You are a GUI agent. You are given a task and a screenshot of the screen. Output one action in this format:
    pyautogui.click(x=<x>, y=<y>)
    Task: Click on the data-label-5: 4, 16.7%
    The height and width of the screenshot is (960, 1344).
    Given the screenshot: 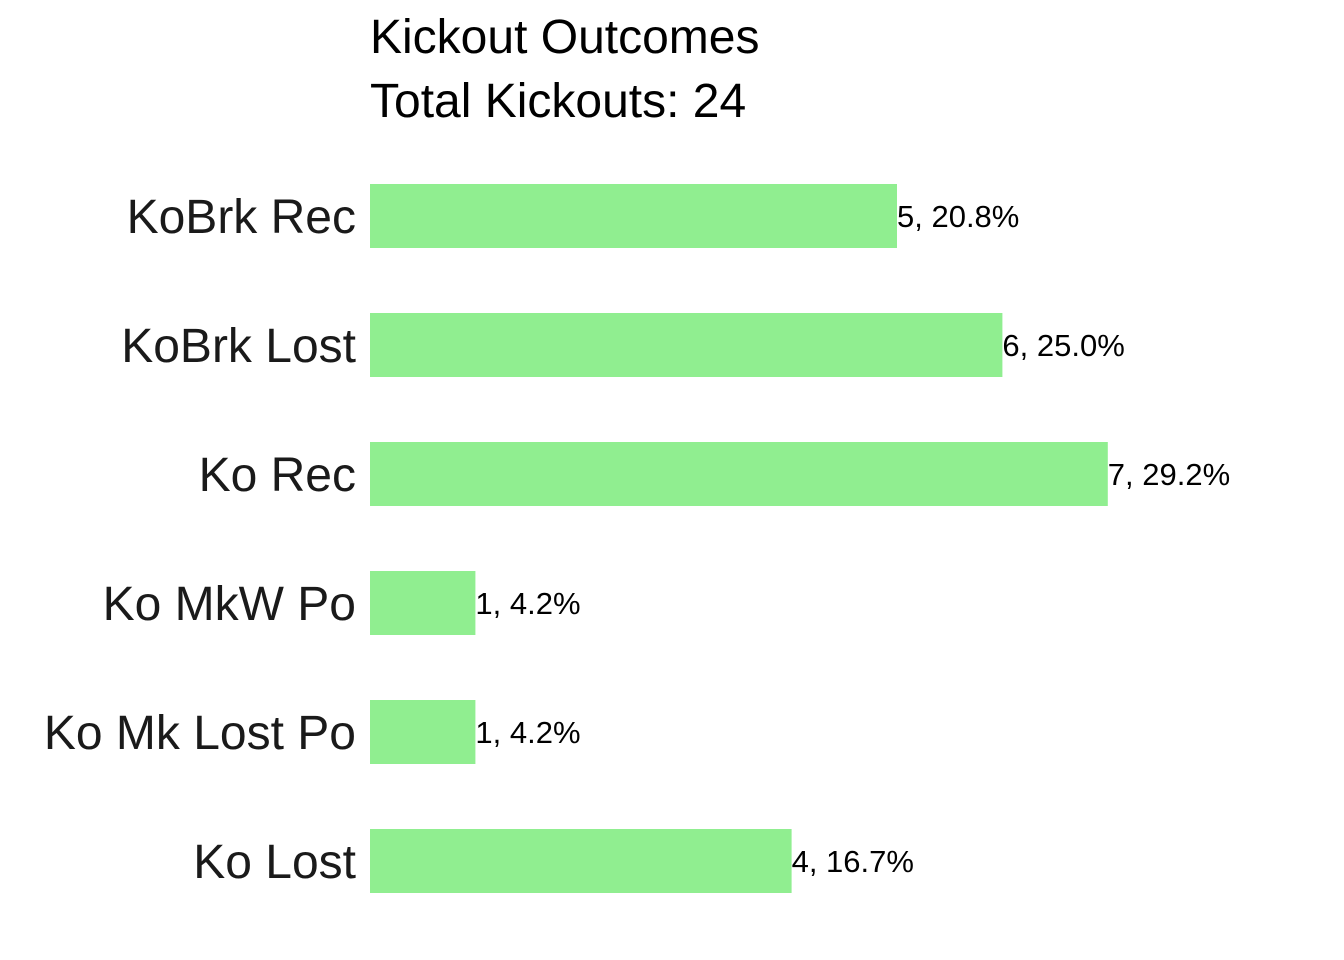 What is the action you would take?
    pyautogui.click(x=853, y=861)
    